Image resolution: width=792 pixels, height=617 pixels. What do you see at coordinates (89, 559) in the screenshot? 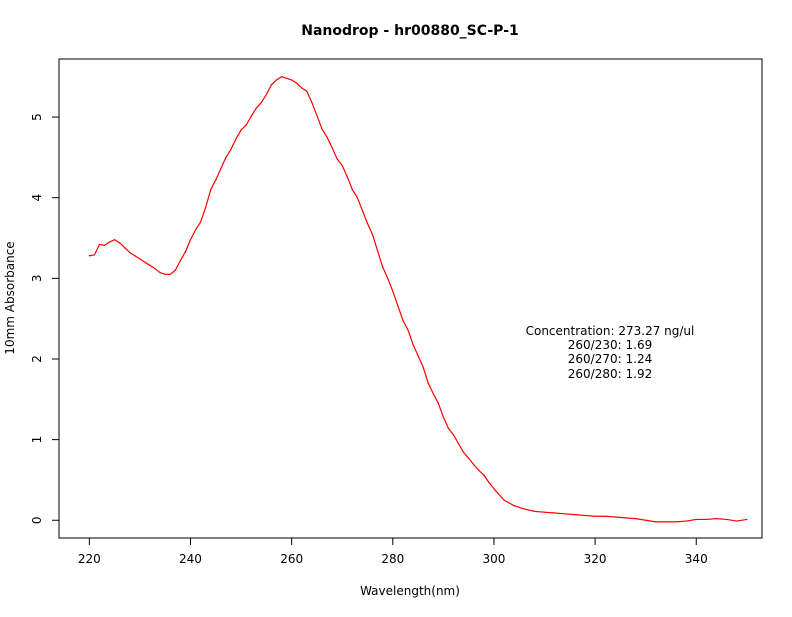
I see `x-tick-label: 220` at bounding box center [89, 559].